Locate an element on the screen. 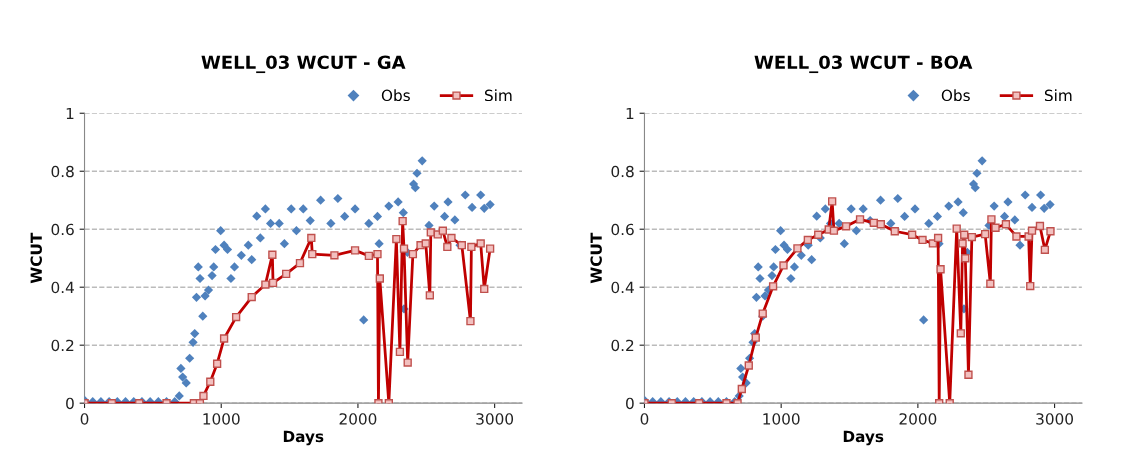  chart-title: WELL_03 WCUT - GA is located at coordinates (303, 64).